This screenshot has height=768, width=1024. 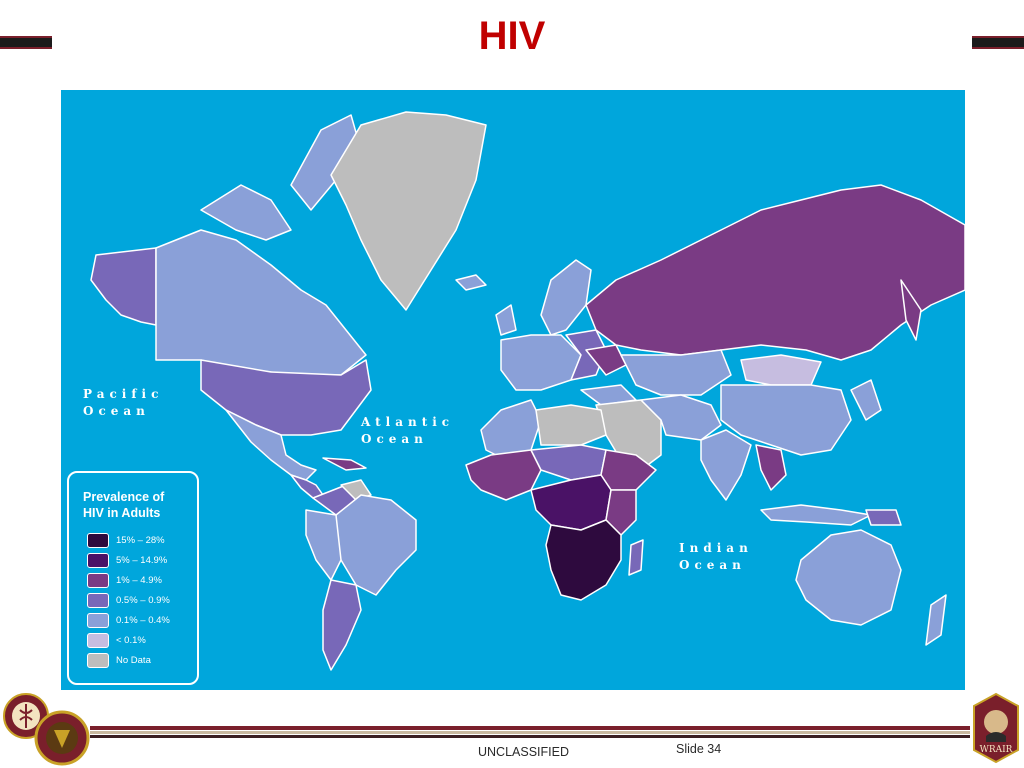 I want to click on scandinavia, so click(x=566, y=297).